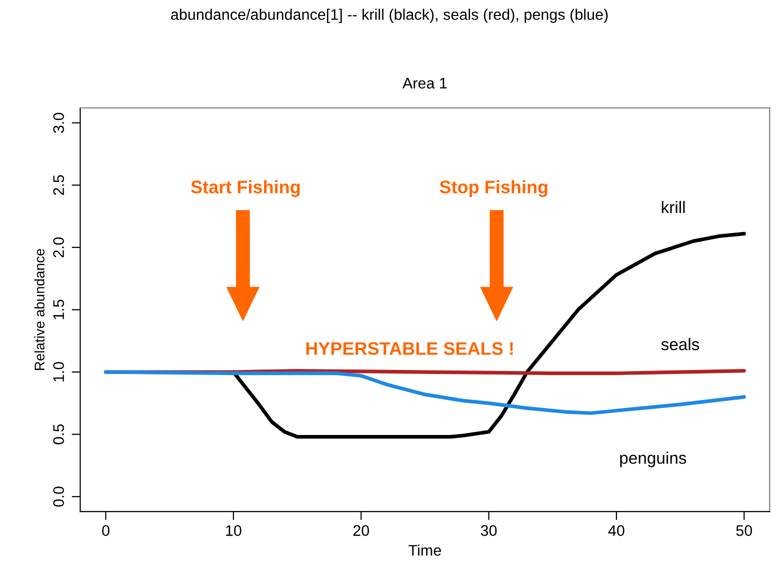 This screenshot has width=779, height=580. Describe the element at coordinates (424, 83) in the screenshot. I see `chart-title: Area 1` at that location.